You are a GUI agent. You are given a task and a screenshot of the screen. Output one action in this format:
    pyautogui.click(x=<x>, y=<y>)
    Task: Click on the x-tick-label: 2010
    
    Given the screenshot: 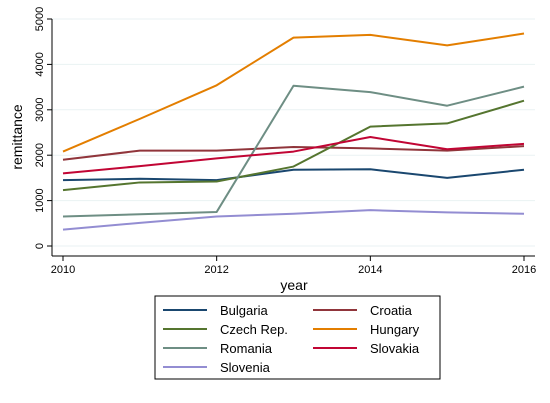 What is the action you would take?
    pyautogui.click(x=63, y=270)
    